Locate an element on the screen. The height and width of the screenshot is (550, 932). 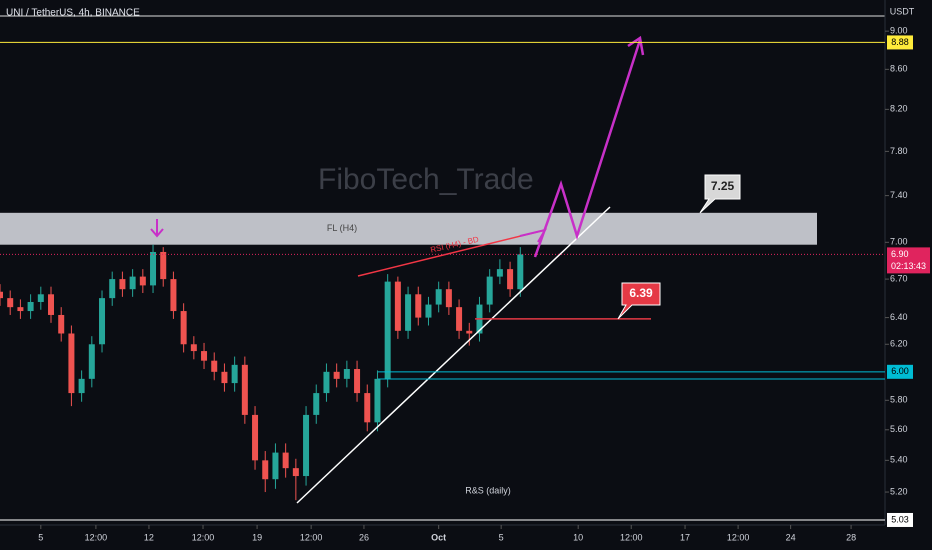
zone is located at coordinates (408, 228).